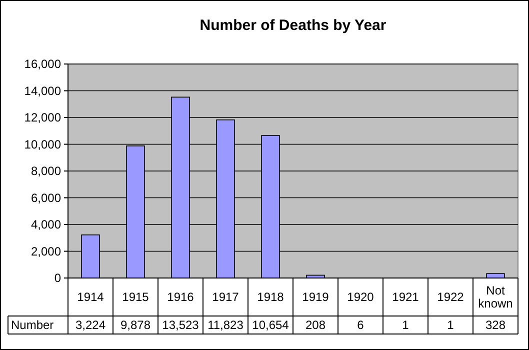 The height and width of the screenshot is (350, 529). Describe the element at coordinates (226, 297) in the screenshot. I see `x-tick-label: 1917` at that location.